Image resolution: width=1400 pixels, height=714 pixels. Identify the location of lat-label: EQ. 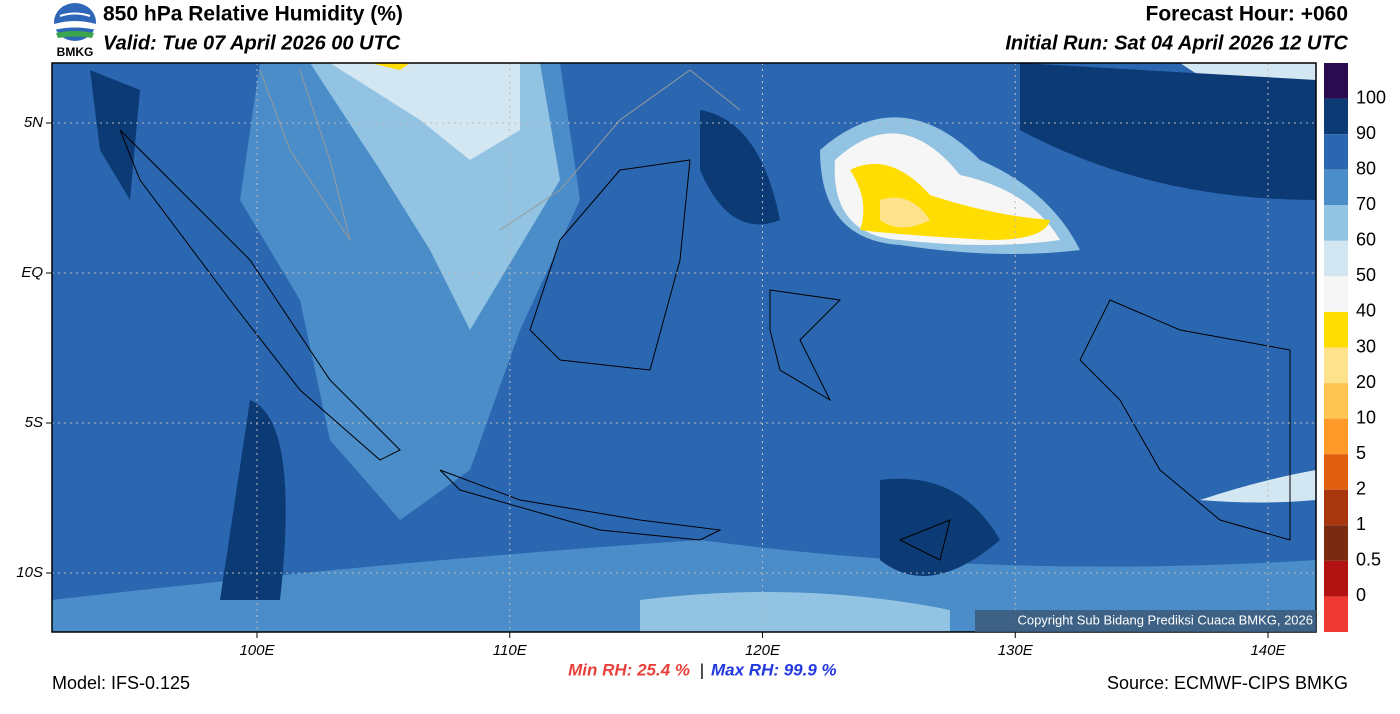
(32, 272).